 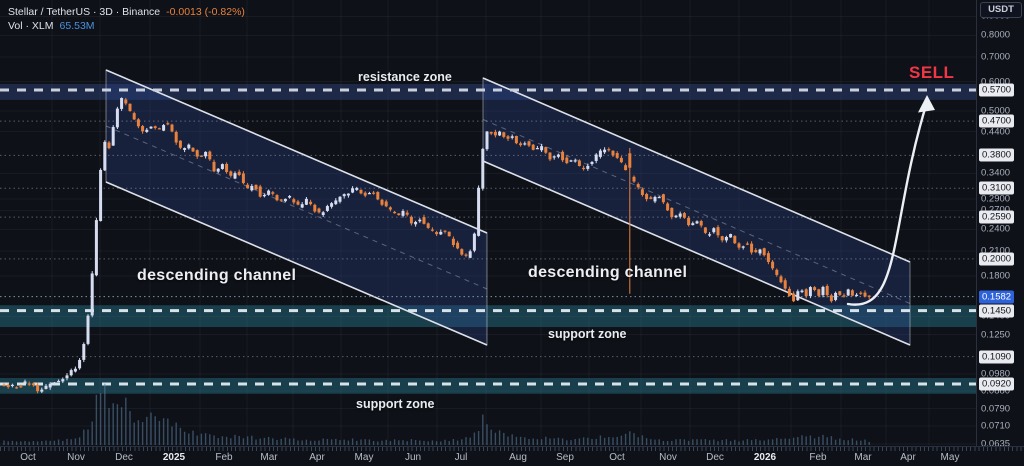 What do you see at coordinates (996, 173) in the screenshot?
I see `price-tick: 0.3400` at bounding box center [996, 173].